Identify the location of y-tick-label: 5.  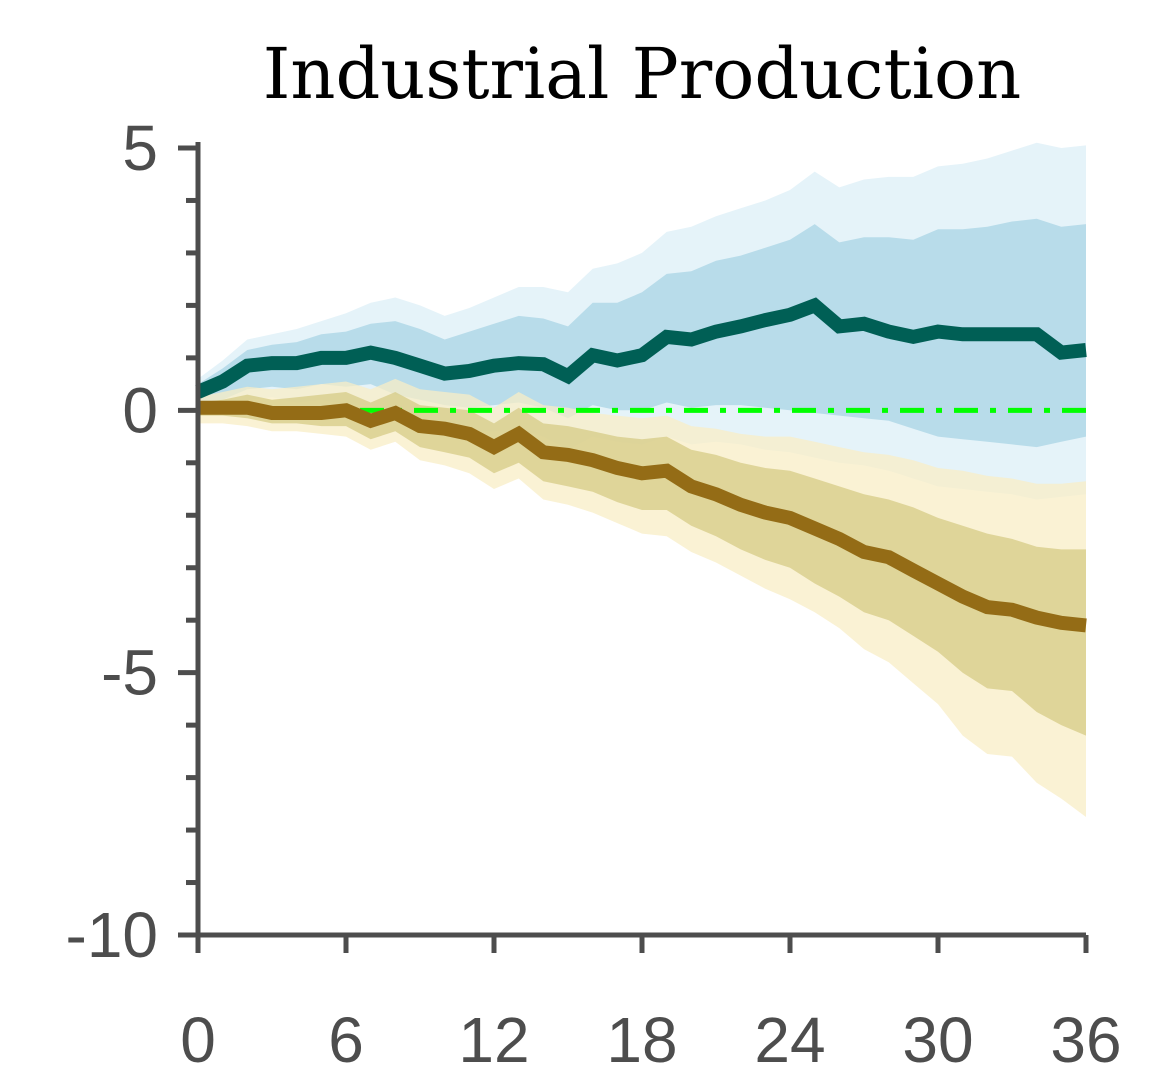
(140, 148).